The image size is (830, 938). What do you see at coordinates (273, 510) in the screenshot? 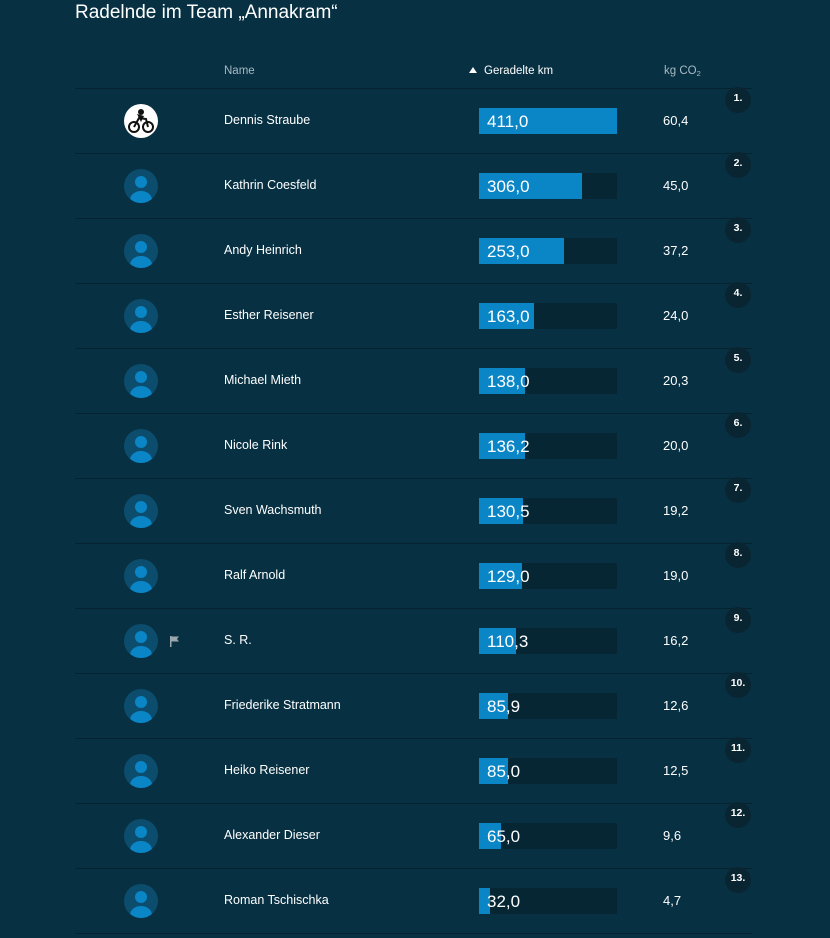
I see `participant-name: Sven Wachsmuth` at bounding box center [273, 510].